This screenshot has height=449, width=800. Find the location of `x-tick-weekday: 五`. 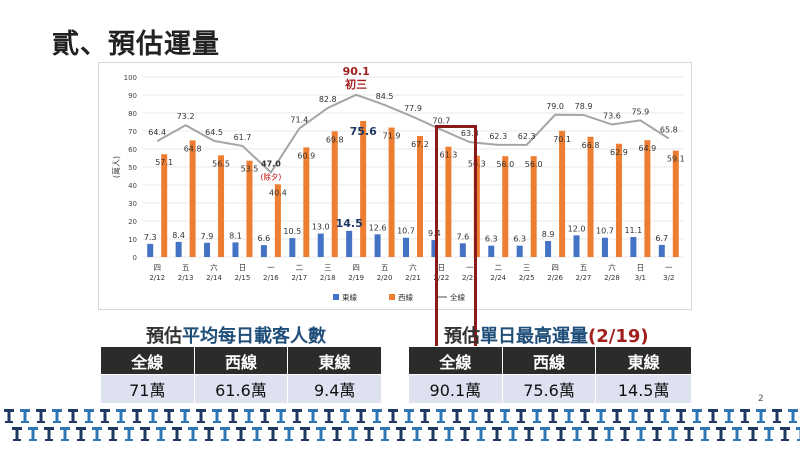

x-tick-weekday: 五 is located at coordinates (186, 267).